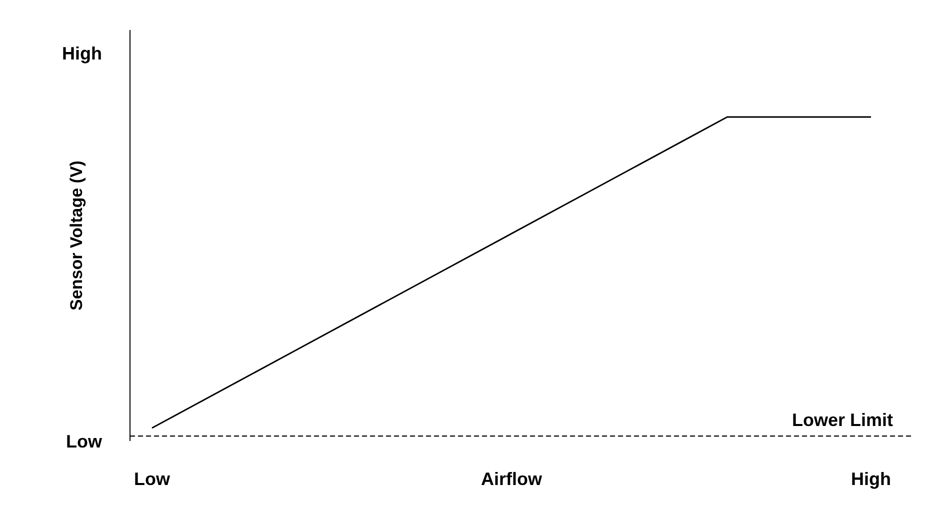  I want to click on text: Low, so click(84, 441).